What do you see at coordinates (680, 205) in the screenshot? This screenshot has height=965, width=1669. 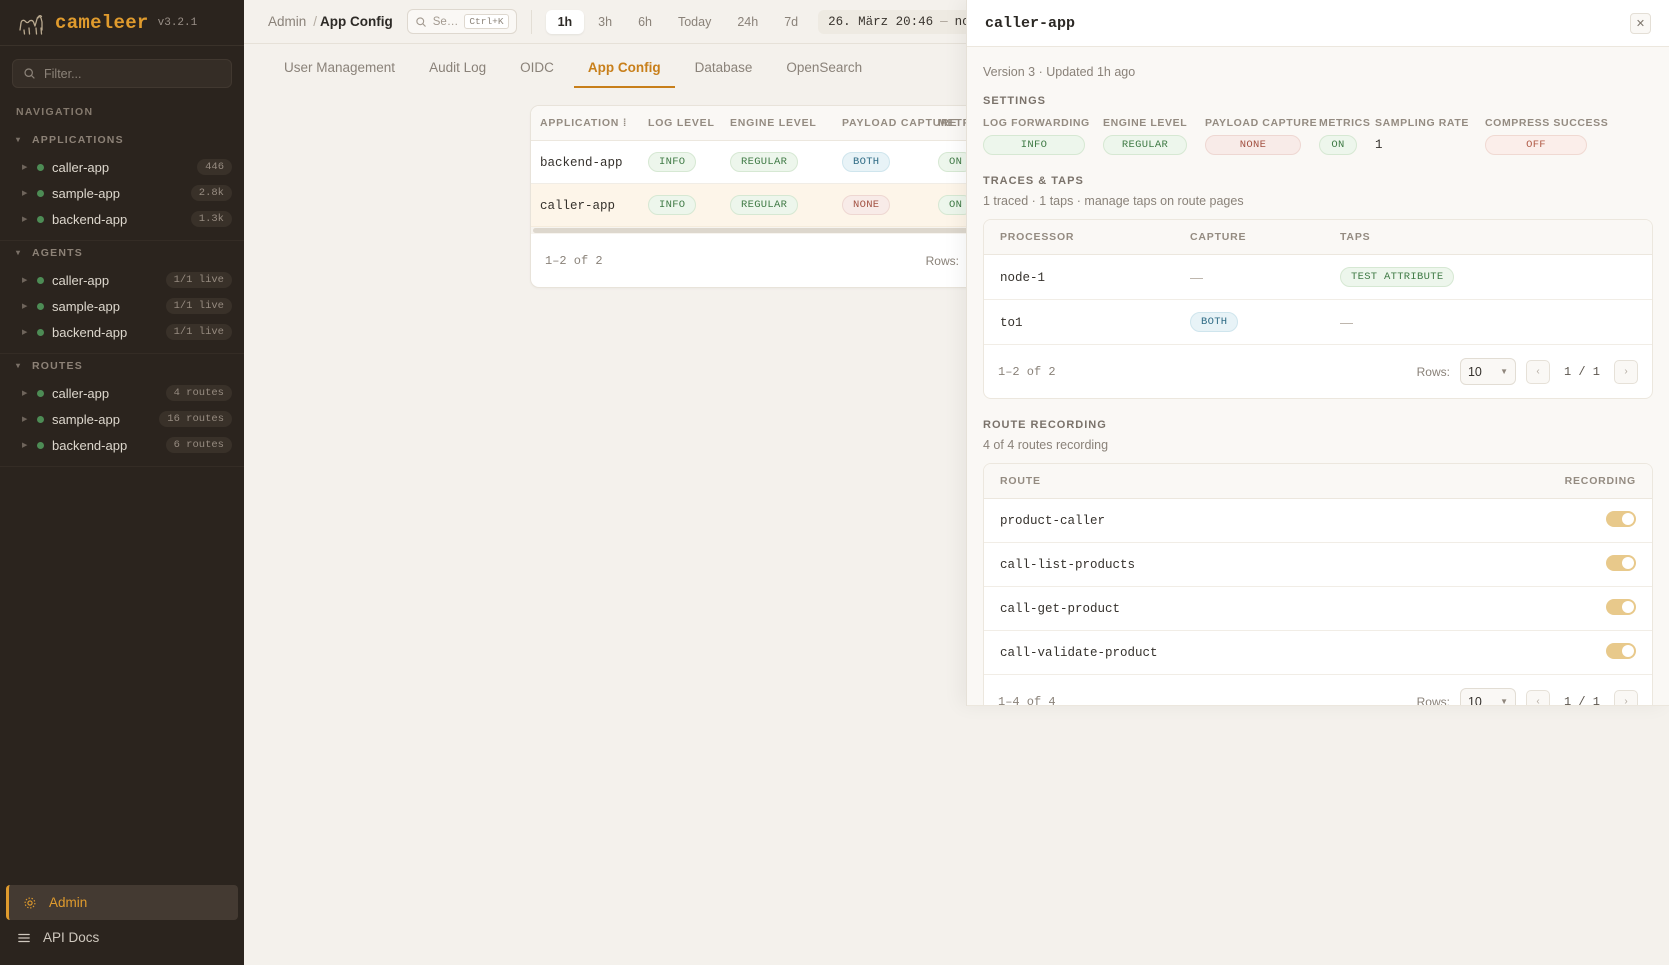 I see `cell-log-level: INFO` at bounding box center [680, 205].